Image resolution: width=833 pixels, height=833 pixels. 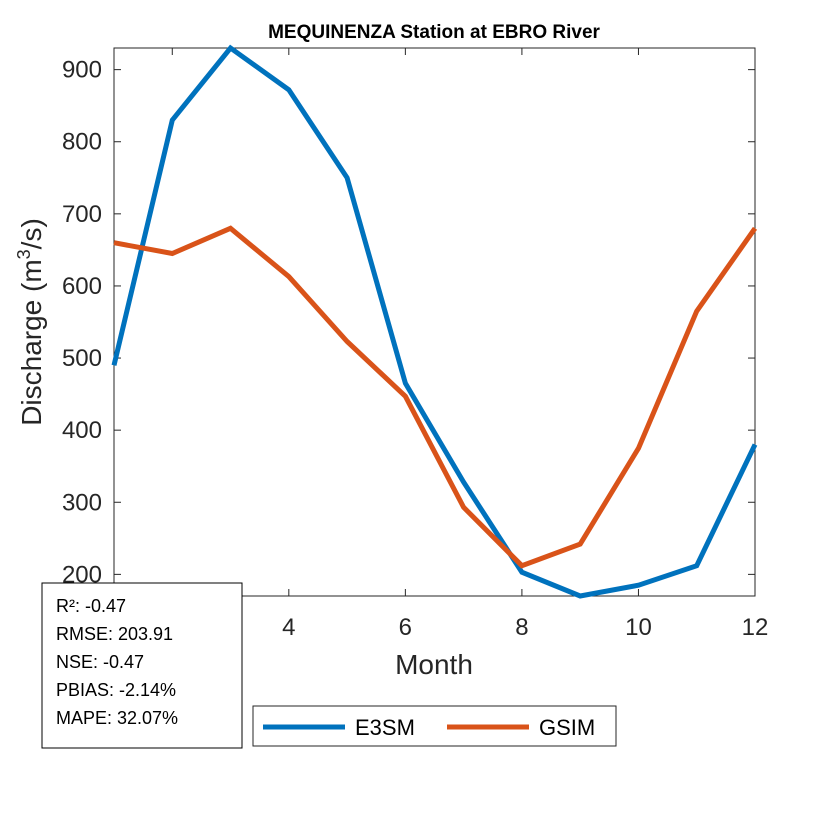 What do you see at coordinates (24, 254) in the screenshot?
I see `y-axis-title-sup: 3` at bounding box center [24, 254].